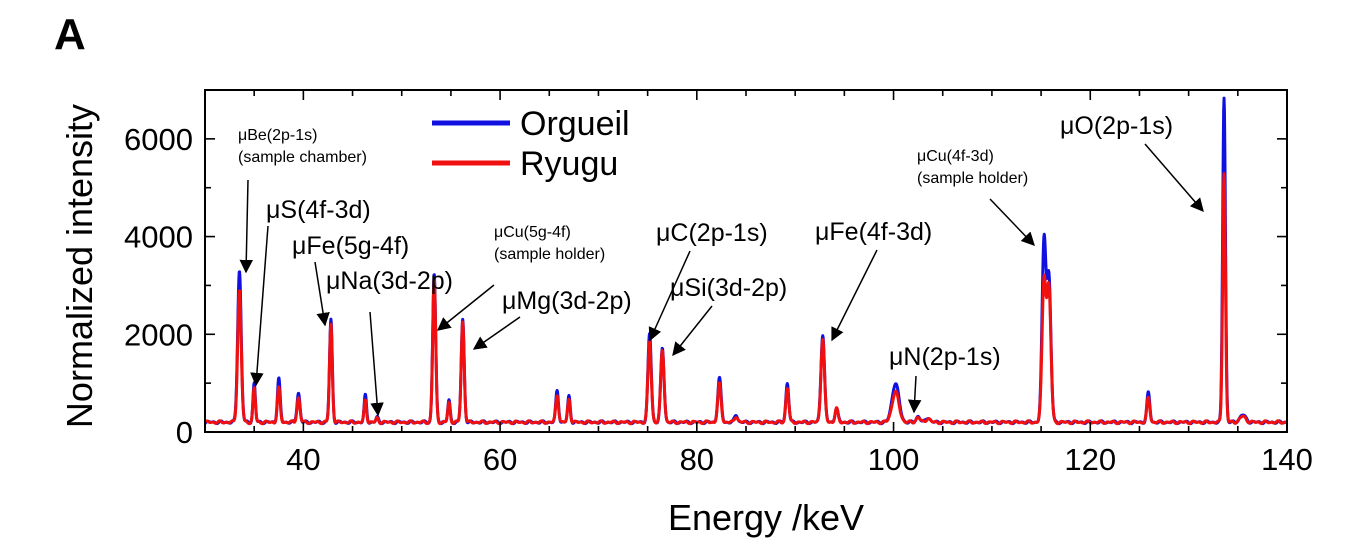 The width and height of the screenshot is (1366, 546). Describe the element at coordinates (79, 266) in the screenshot. I see `y-axis-title: Normalized intensity` at that location.